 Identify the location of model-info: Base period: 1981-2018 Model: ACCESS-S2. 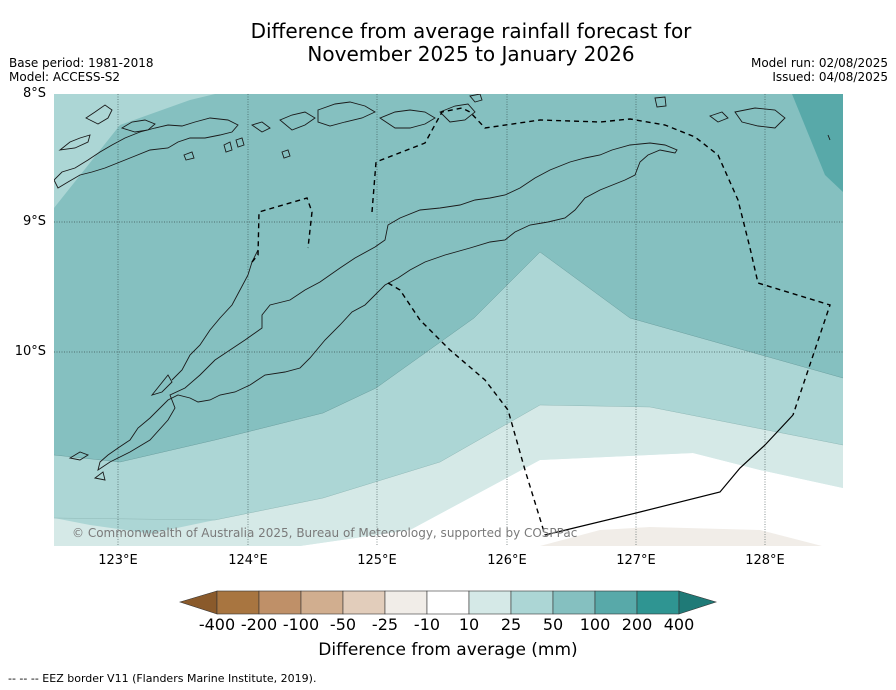
(81, 70).